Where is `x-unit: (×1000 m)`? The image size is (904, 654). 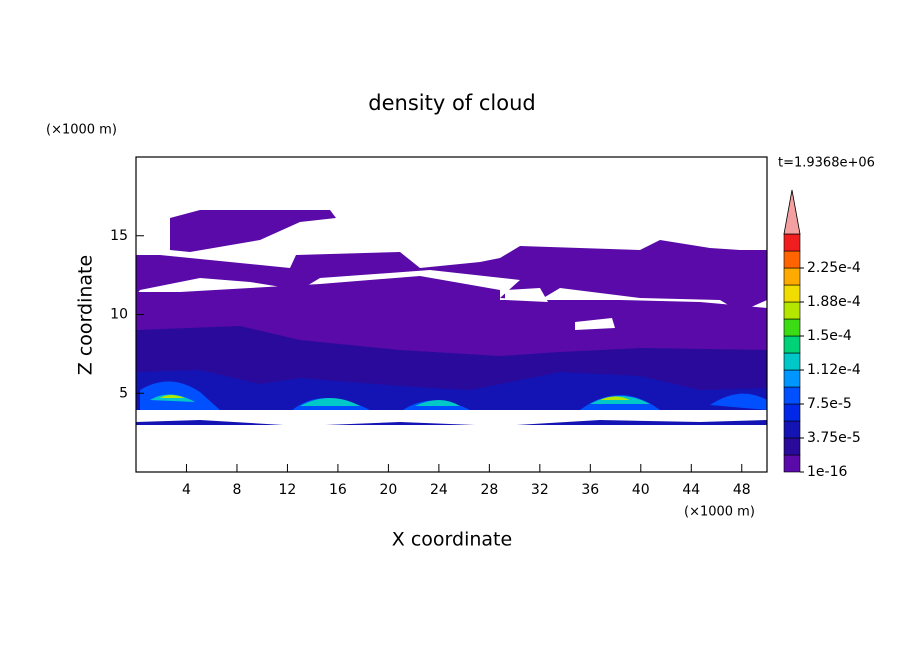 x-unit: (×1000 m) is located at coordinates (719, 512).